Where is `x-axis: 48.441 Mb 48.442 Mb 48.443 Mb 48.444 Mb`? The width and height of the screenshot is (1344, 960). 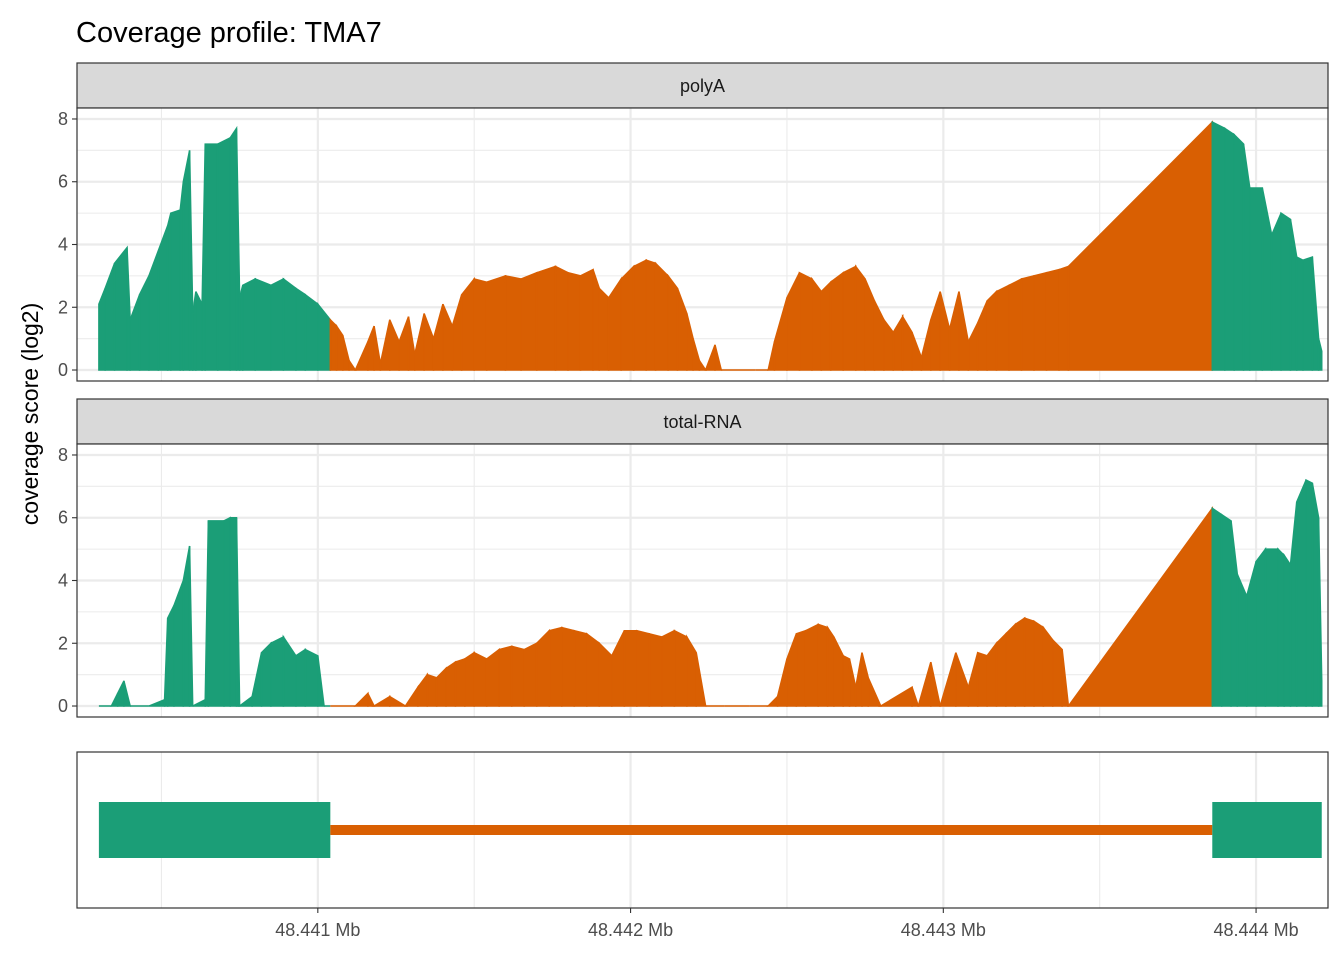
x-axis: 48.441 Mb 48.442 Mb 48.443 Mb 48.444 Mb is located at coordinates (787, 924).